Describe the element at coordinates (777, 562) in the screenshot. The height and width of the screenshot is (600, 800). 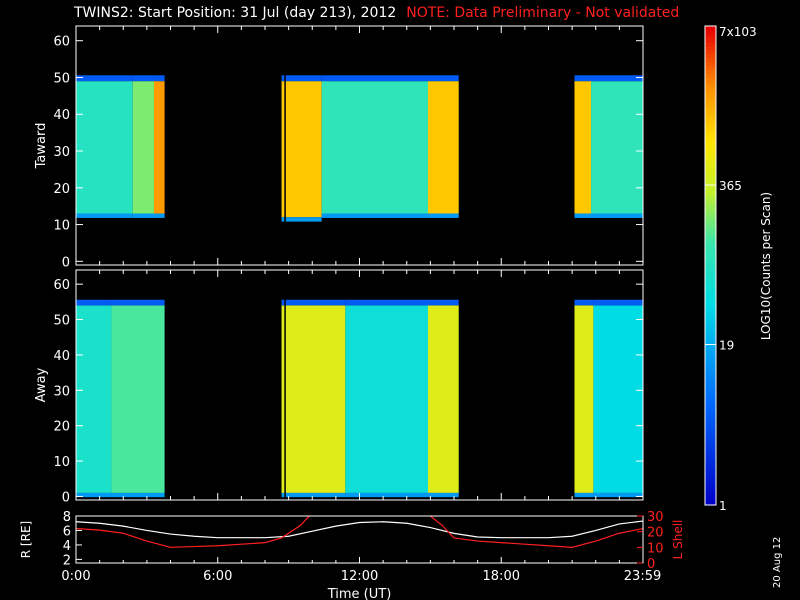
I see `date-stamp: 20 Aug 12` at that location.